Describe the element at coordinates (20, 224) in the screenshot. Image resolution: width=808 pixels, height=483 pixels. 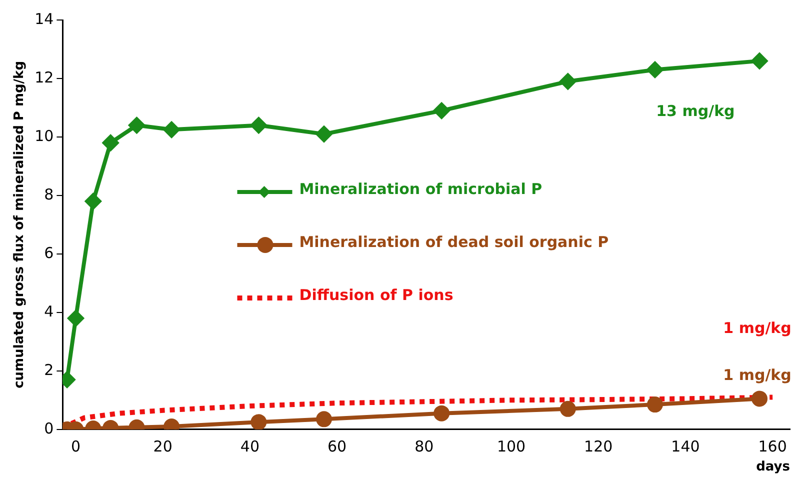
I see `y-axis-title: cumulated gross flux of mineralized P mg/kg` at that location.